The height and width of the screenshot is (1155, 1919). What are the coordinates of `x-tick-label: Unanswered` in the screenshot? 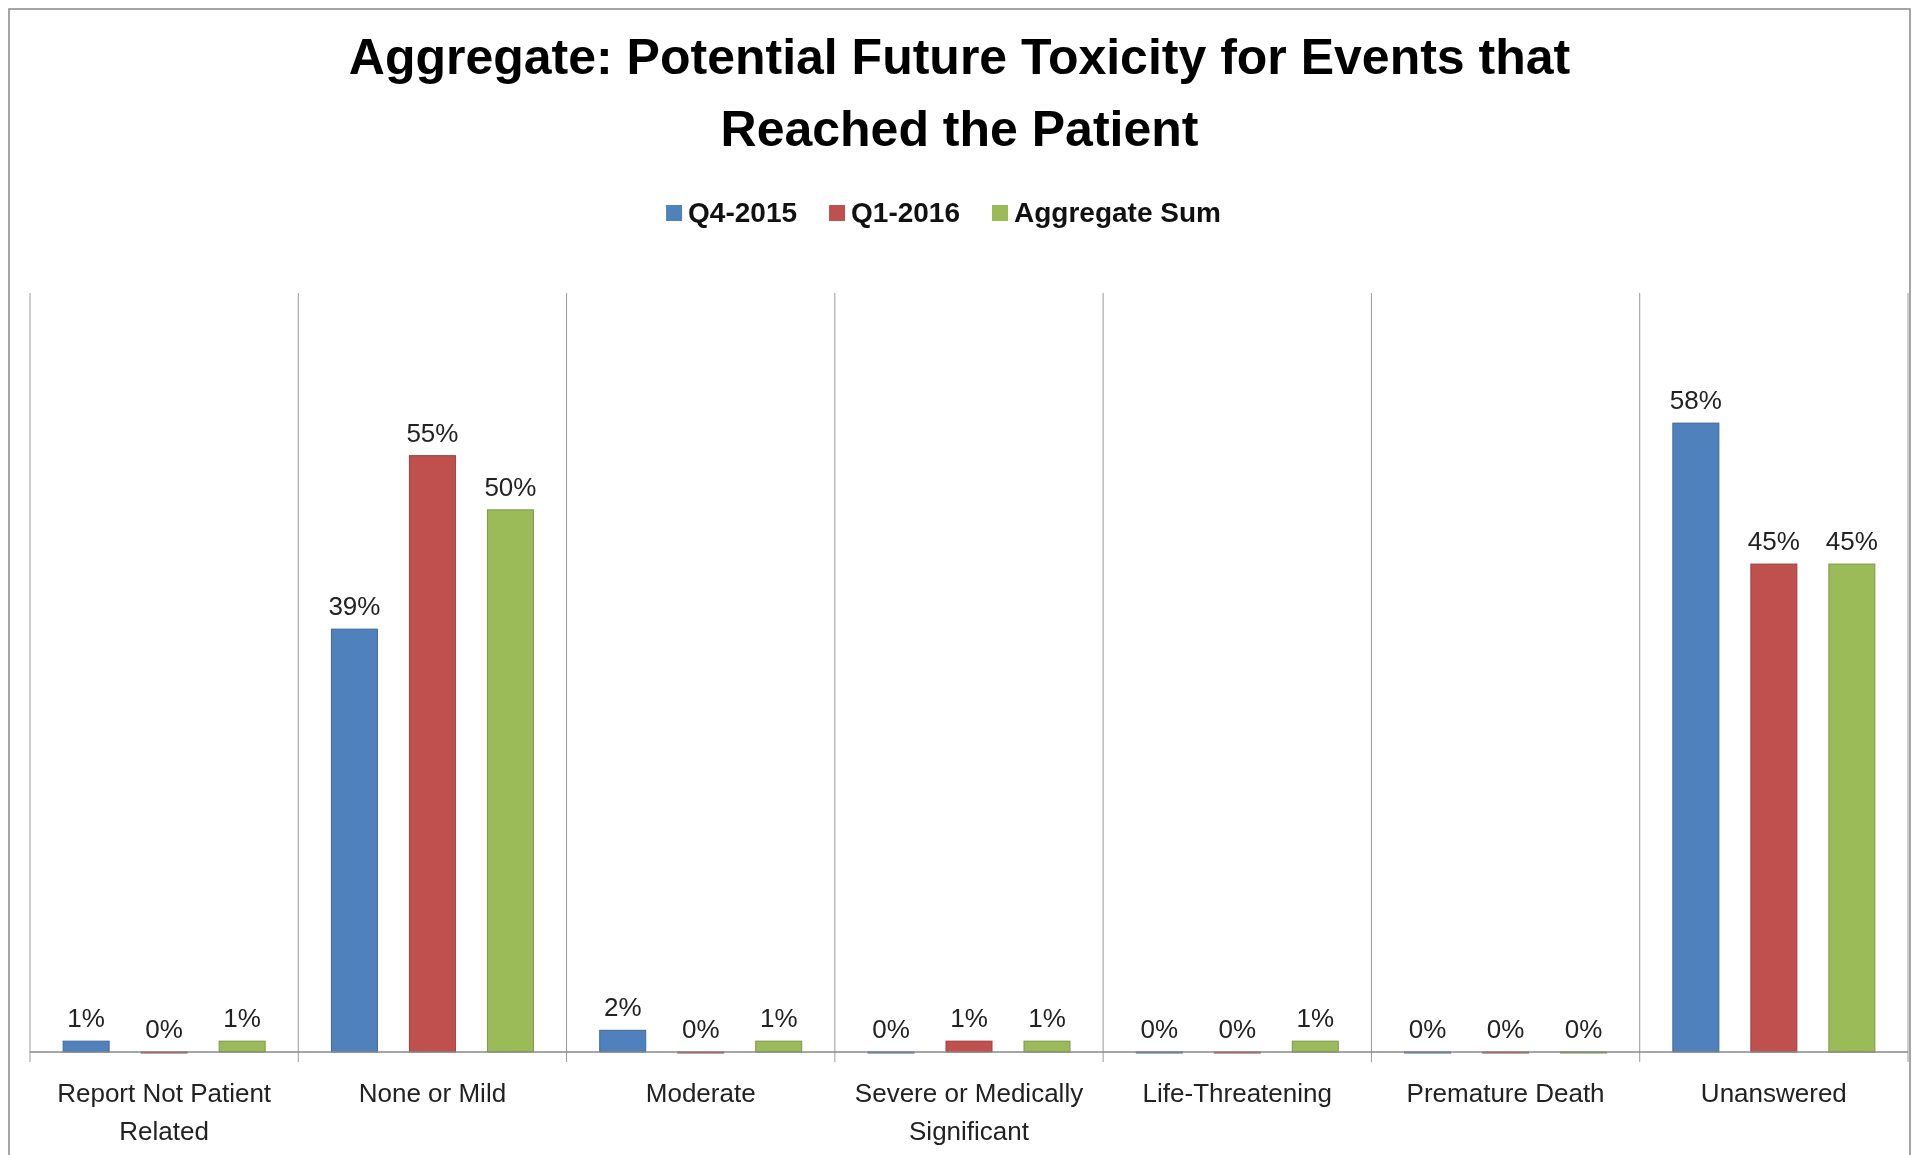 It's located at (1773, 1093).